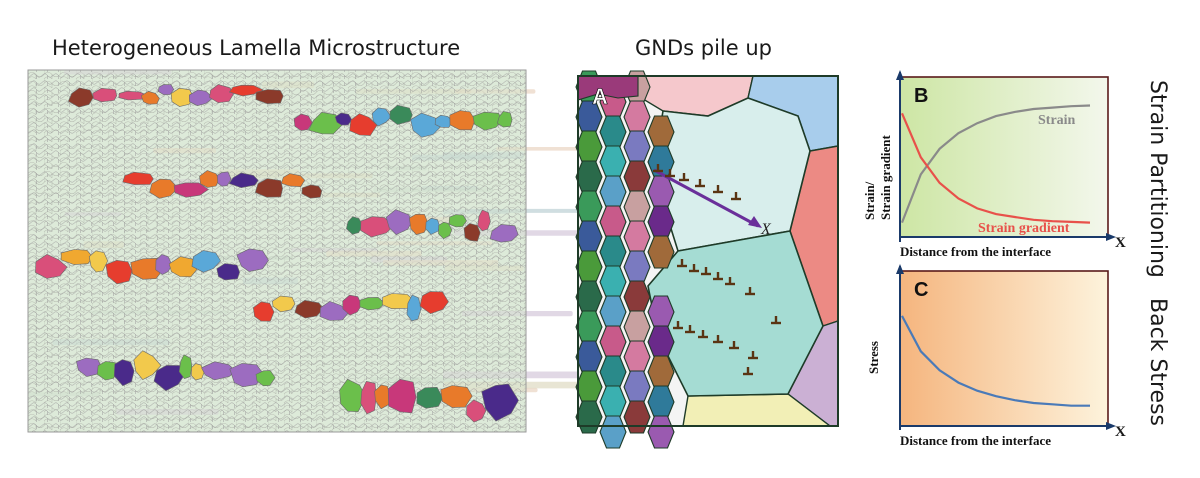 This screenshot has width=1200, height=478. I want to click on slip-direction-arrow, so click(706, 198).